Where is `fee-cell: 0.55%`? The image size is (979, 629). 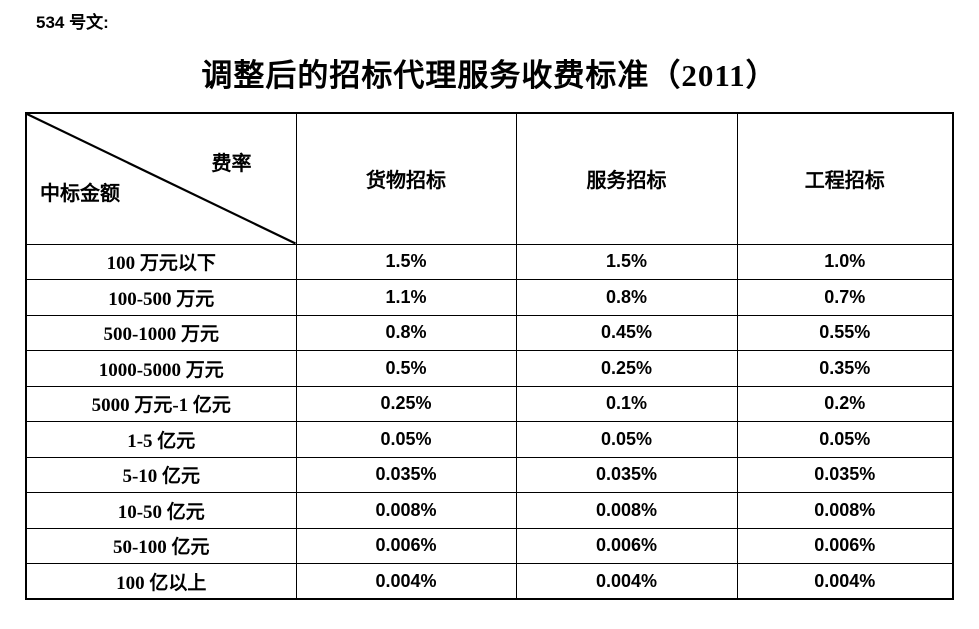
fee-cell: 0.55% is located at coordinates (845, 332).